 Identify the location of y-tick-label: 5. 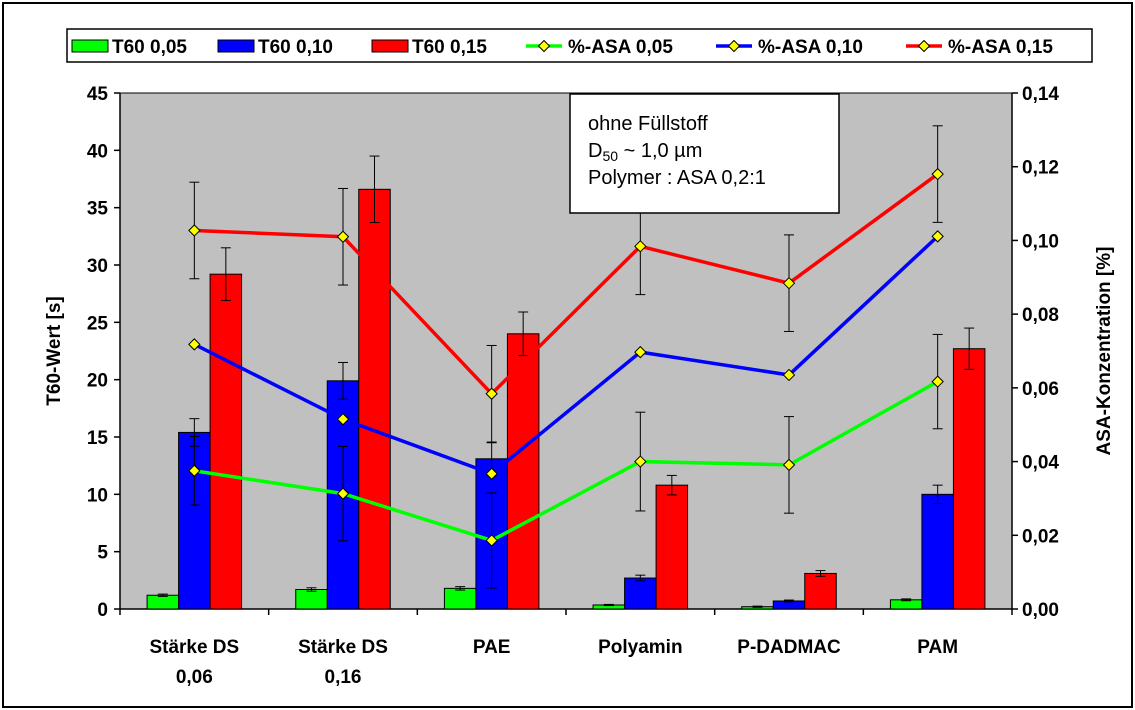
(102, 553).